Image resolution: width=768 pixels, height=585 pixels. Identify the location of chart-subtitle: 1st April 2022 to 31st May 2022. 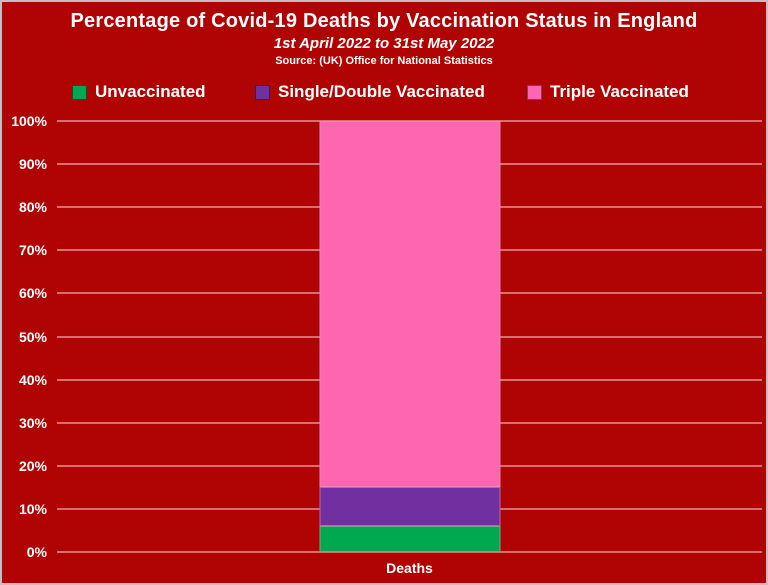
(384, 43).